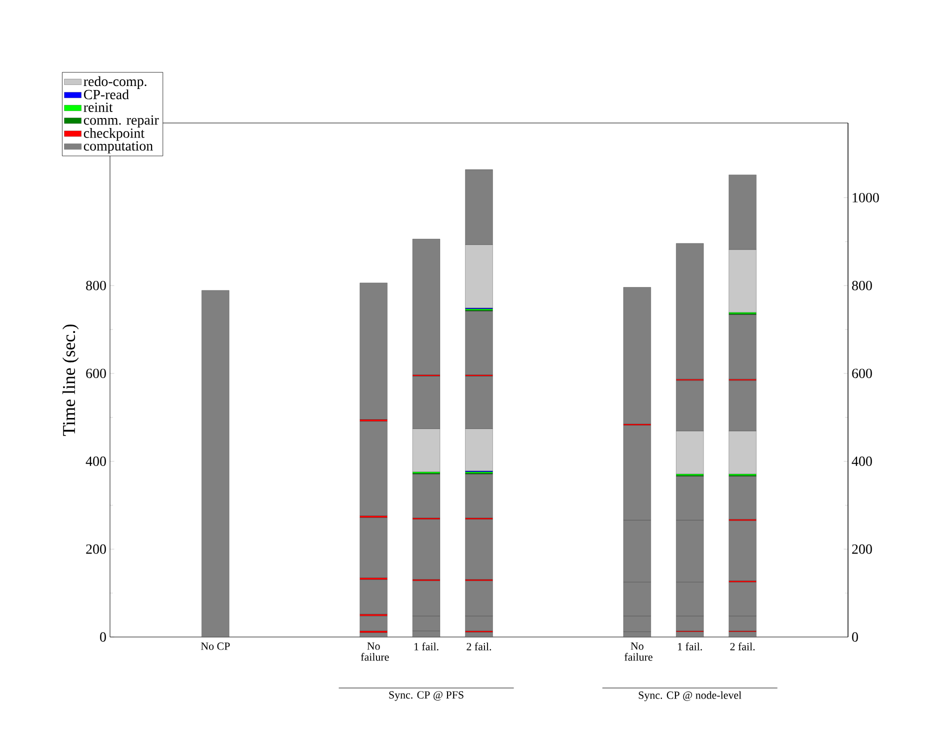 This screenshot has height=737, width=942. I want to click on y-tick-label: 600, so click(96, 373).